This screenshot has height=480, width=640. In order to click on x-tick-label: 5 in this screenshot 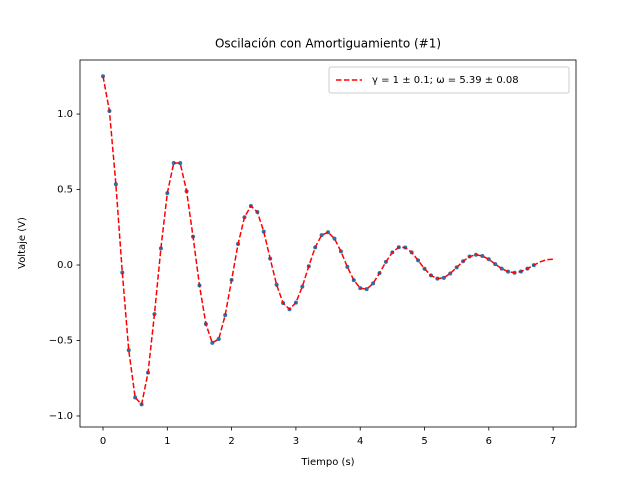, I will do `click(424, 441)`.